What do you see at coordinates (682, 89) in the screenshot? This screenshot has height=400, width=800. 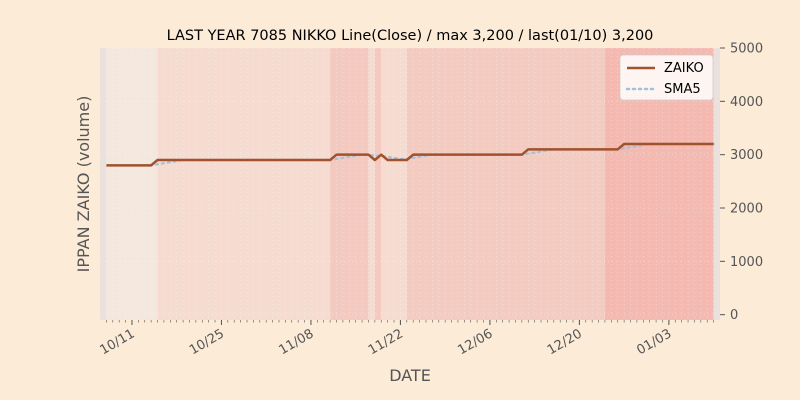 I see `legend-label-sma5: SMA5` at bounding box center [682, 89].